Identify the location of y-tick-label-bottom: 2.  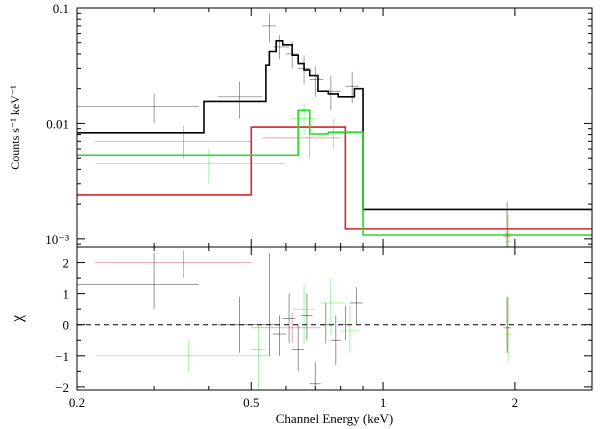
(66, 263).